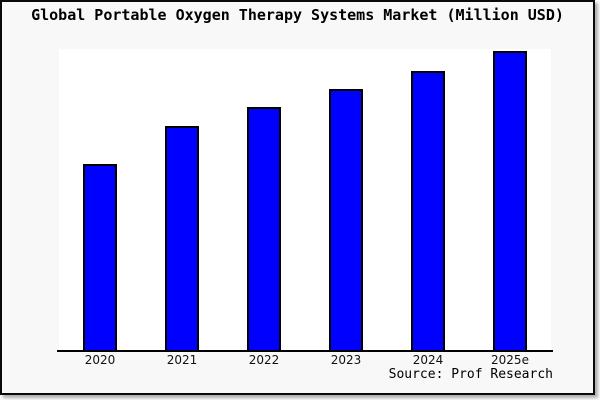  Describe the element at coordinates (346, 220) in the screenshot. I see `bar-2023` at that location.